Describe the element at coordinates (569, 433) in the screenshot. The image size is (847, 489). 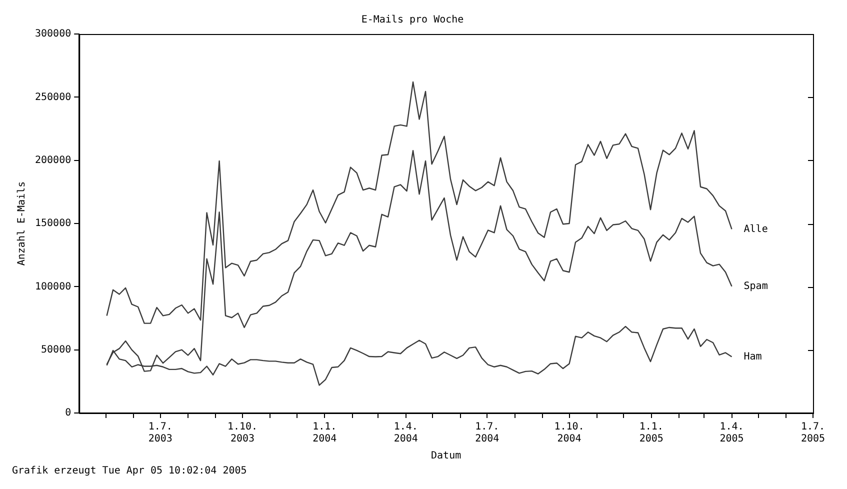
I see `x-tick-label: 1.10. 2004` at that location.